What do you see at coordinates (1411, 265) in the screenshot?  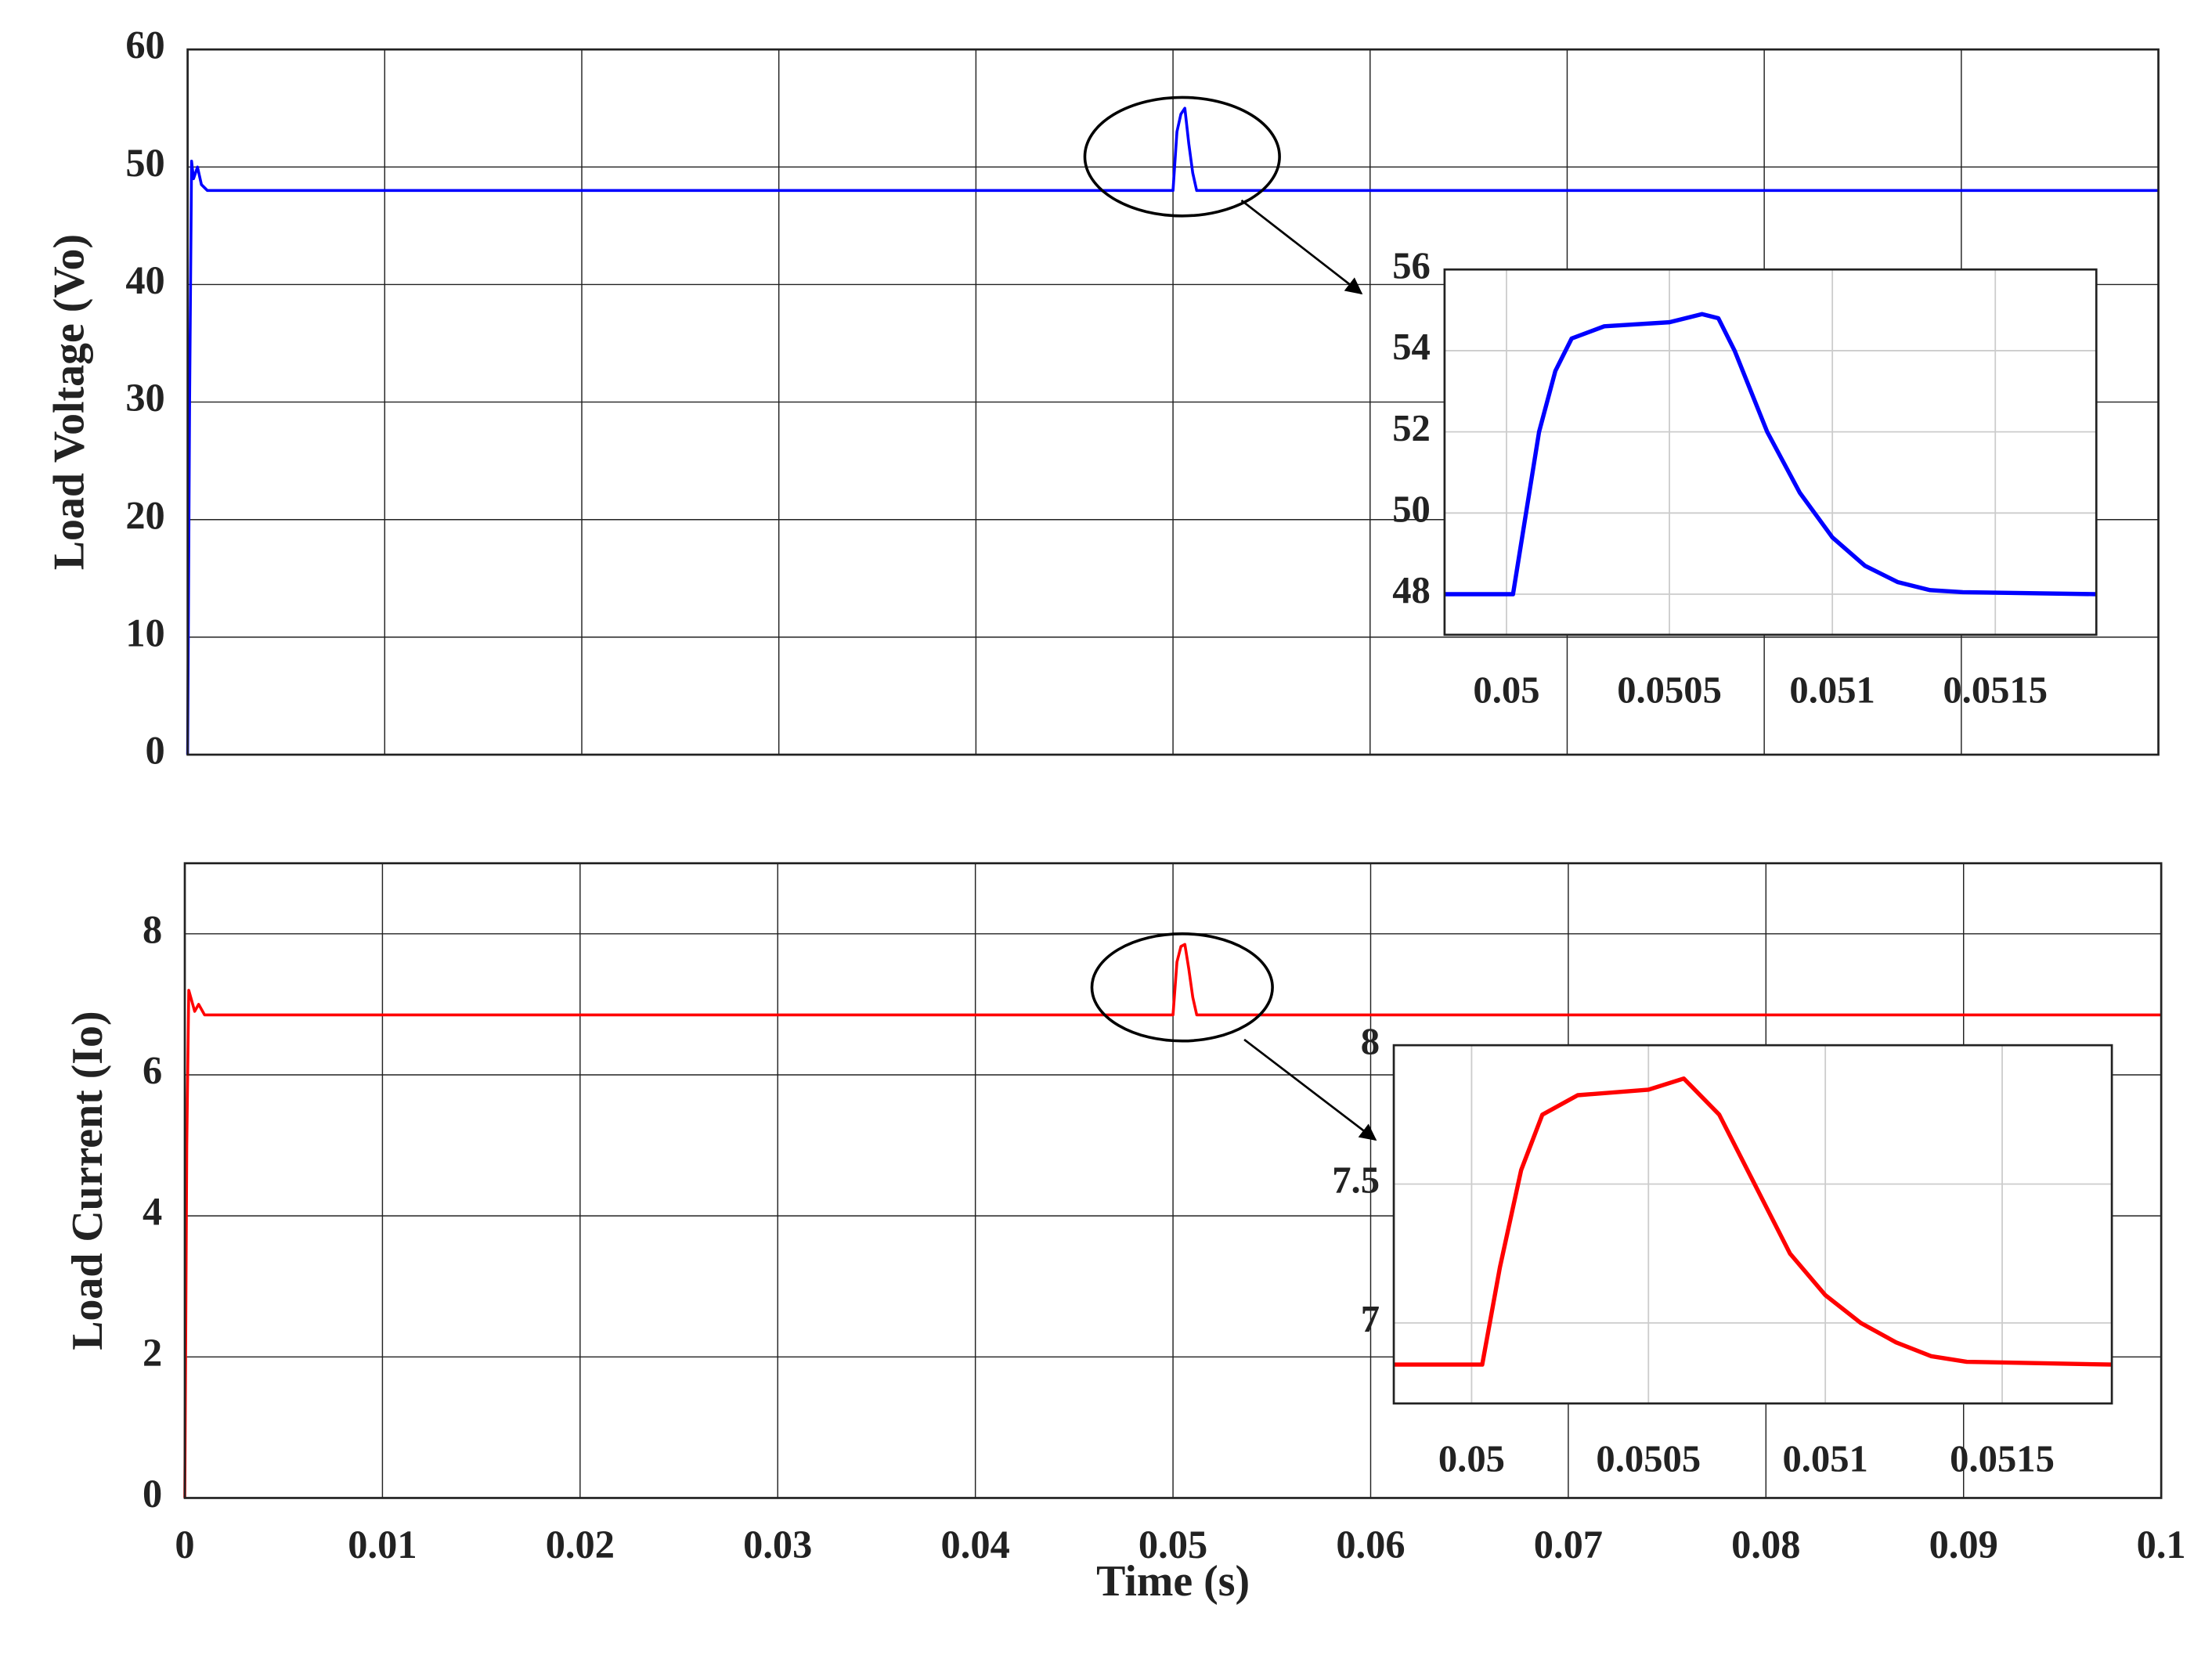 I see `y-tick-label: 56` at bounding box center [1411, 265].